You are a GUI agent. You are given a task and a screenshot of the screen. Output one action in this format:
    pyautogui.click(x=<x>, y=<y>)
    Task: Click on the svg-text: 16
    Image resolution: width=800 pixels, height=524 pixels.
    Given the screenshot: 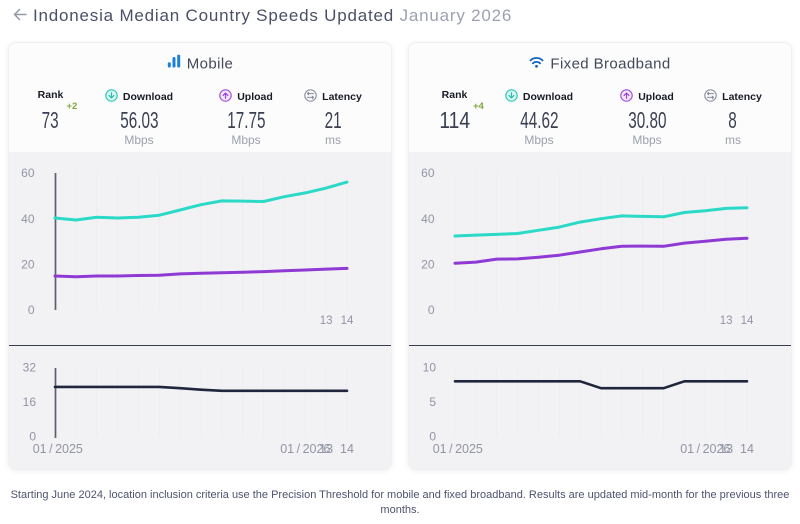 What is the action you would take?
    pyautogui.click(x=30, y=402)
    